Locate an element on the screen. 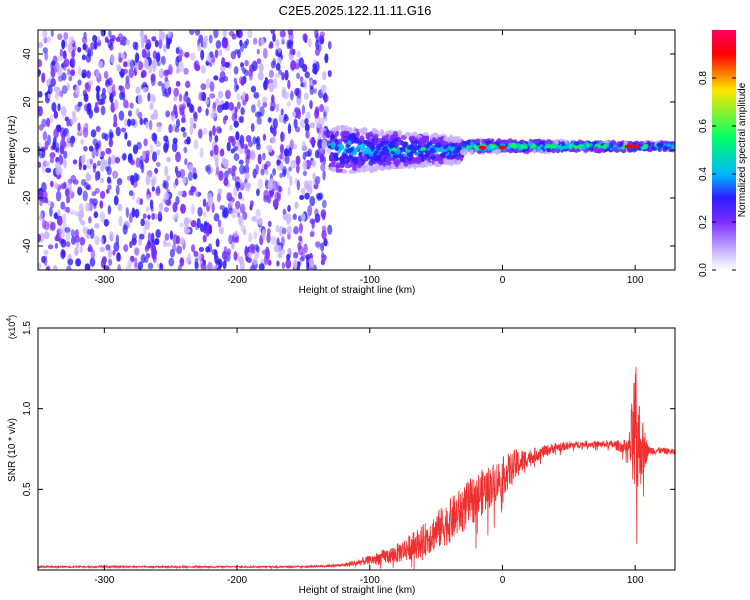 This screenshot has height=600, width=750. colorbar-tick-label: 0.0 is located at coordinates (703, 270).